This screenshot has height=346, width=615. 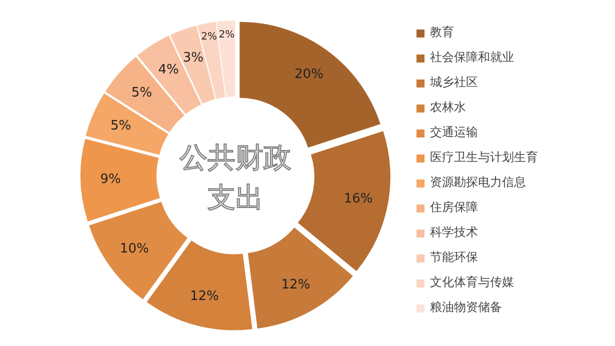 I want to click on legend-label: 节能环保, so click(x=454, y=257).